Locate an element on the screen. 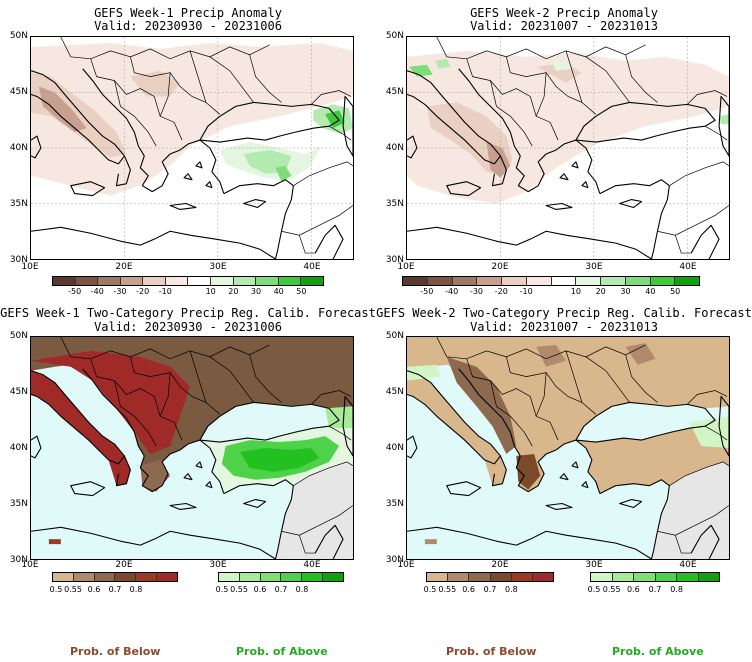 This screenshot has width=752, height=662. panel-title: GEFS Week-1 Precip Anomaly is located at coordinates (188, 13).